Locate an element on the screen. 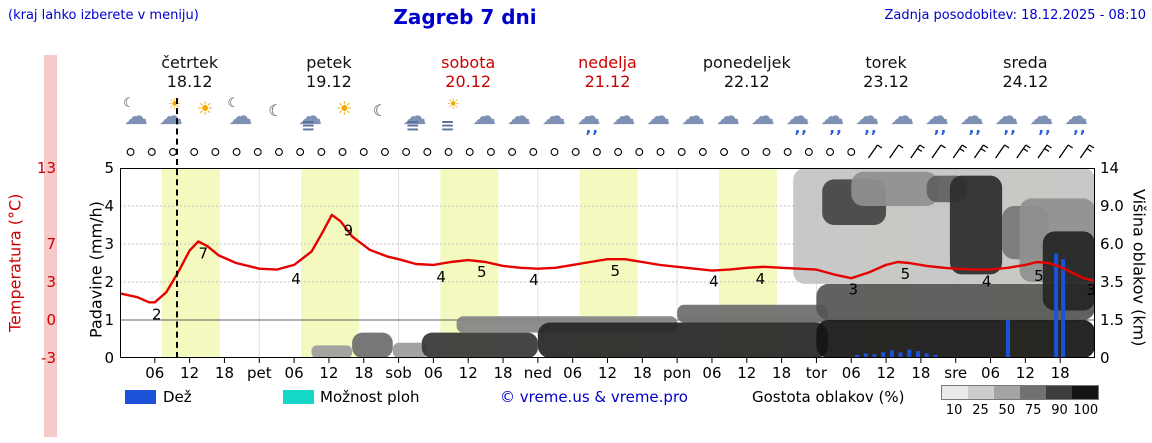  temperature-point-label: 5 is located at coordinates (616, 271).